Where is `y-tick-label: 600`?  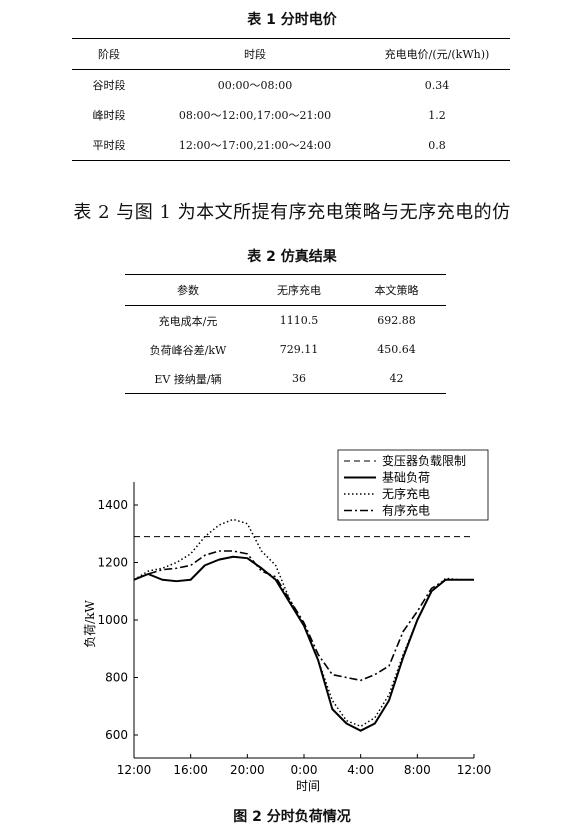 y-tick-label: 600 is located at coordinates (116, 735).